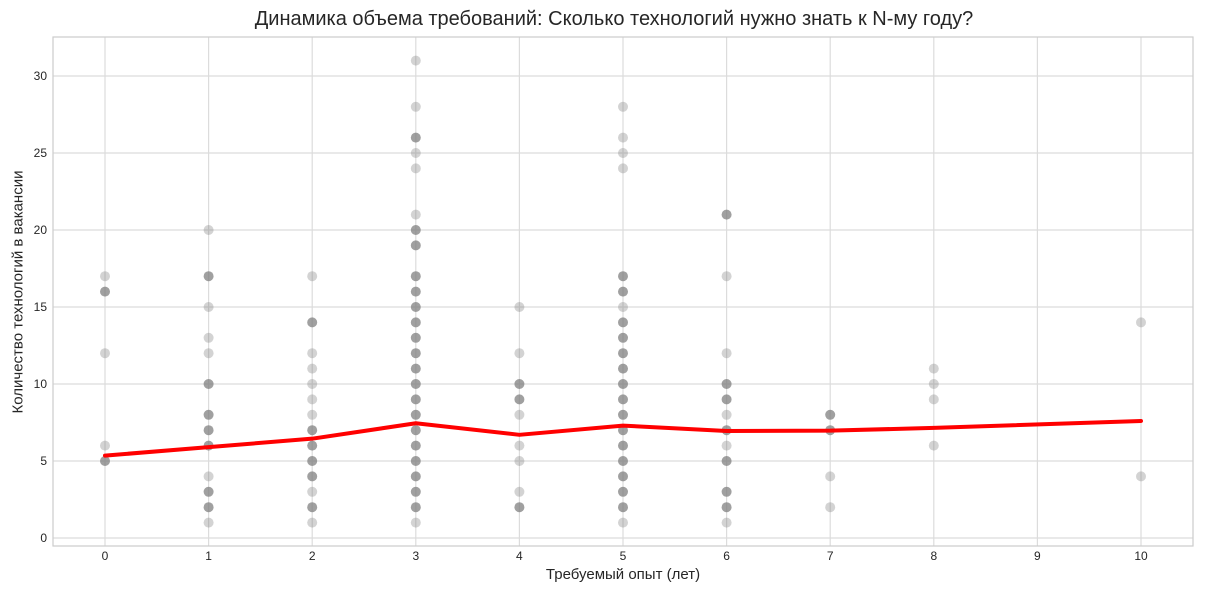  What do you see at coordinates (41, 230) in the screenshot?
I see `y-tick: 20` at bounding box center [41, 230].